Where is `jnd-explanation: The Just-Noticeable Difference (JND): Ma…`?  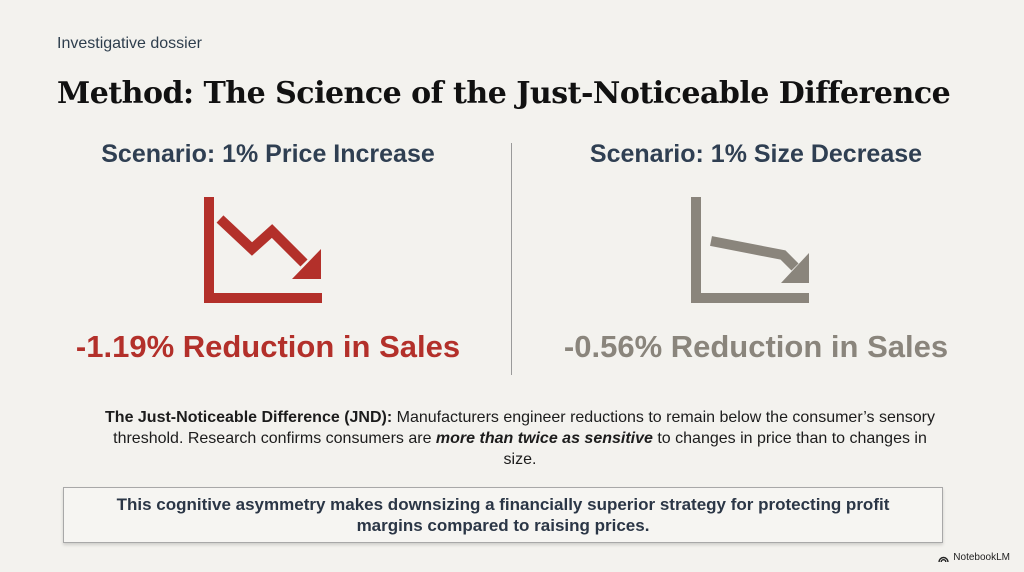
jnd-explanation: The Just-Noticeable Difference (JND): Ma… is located at coordinates (520, 438).